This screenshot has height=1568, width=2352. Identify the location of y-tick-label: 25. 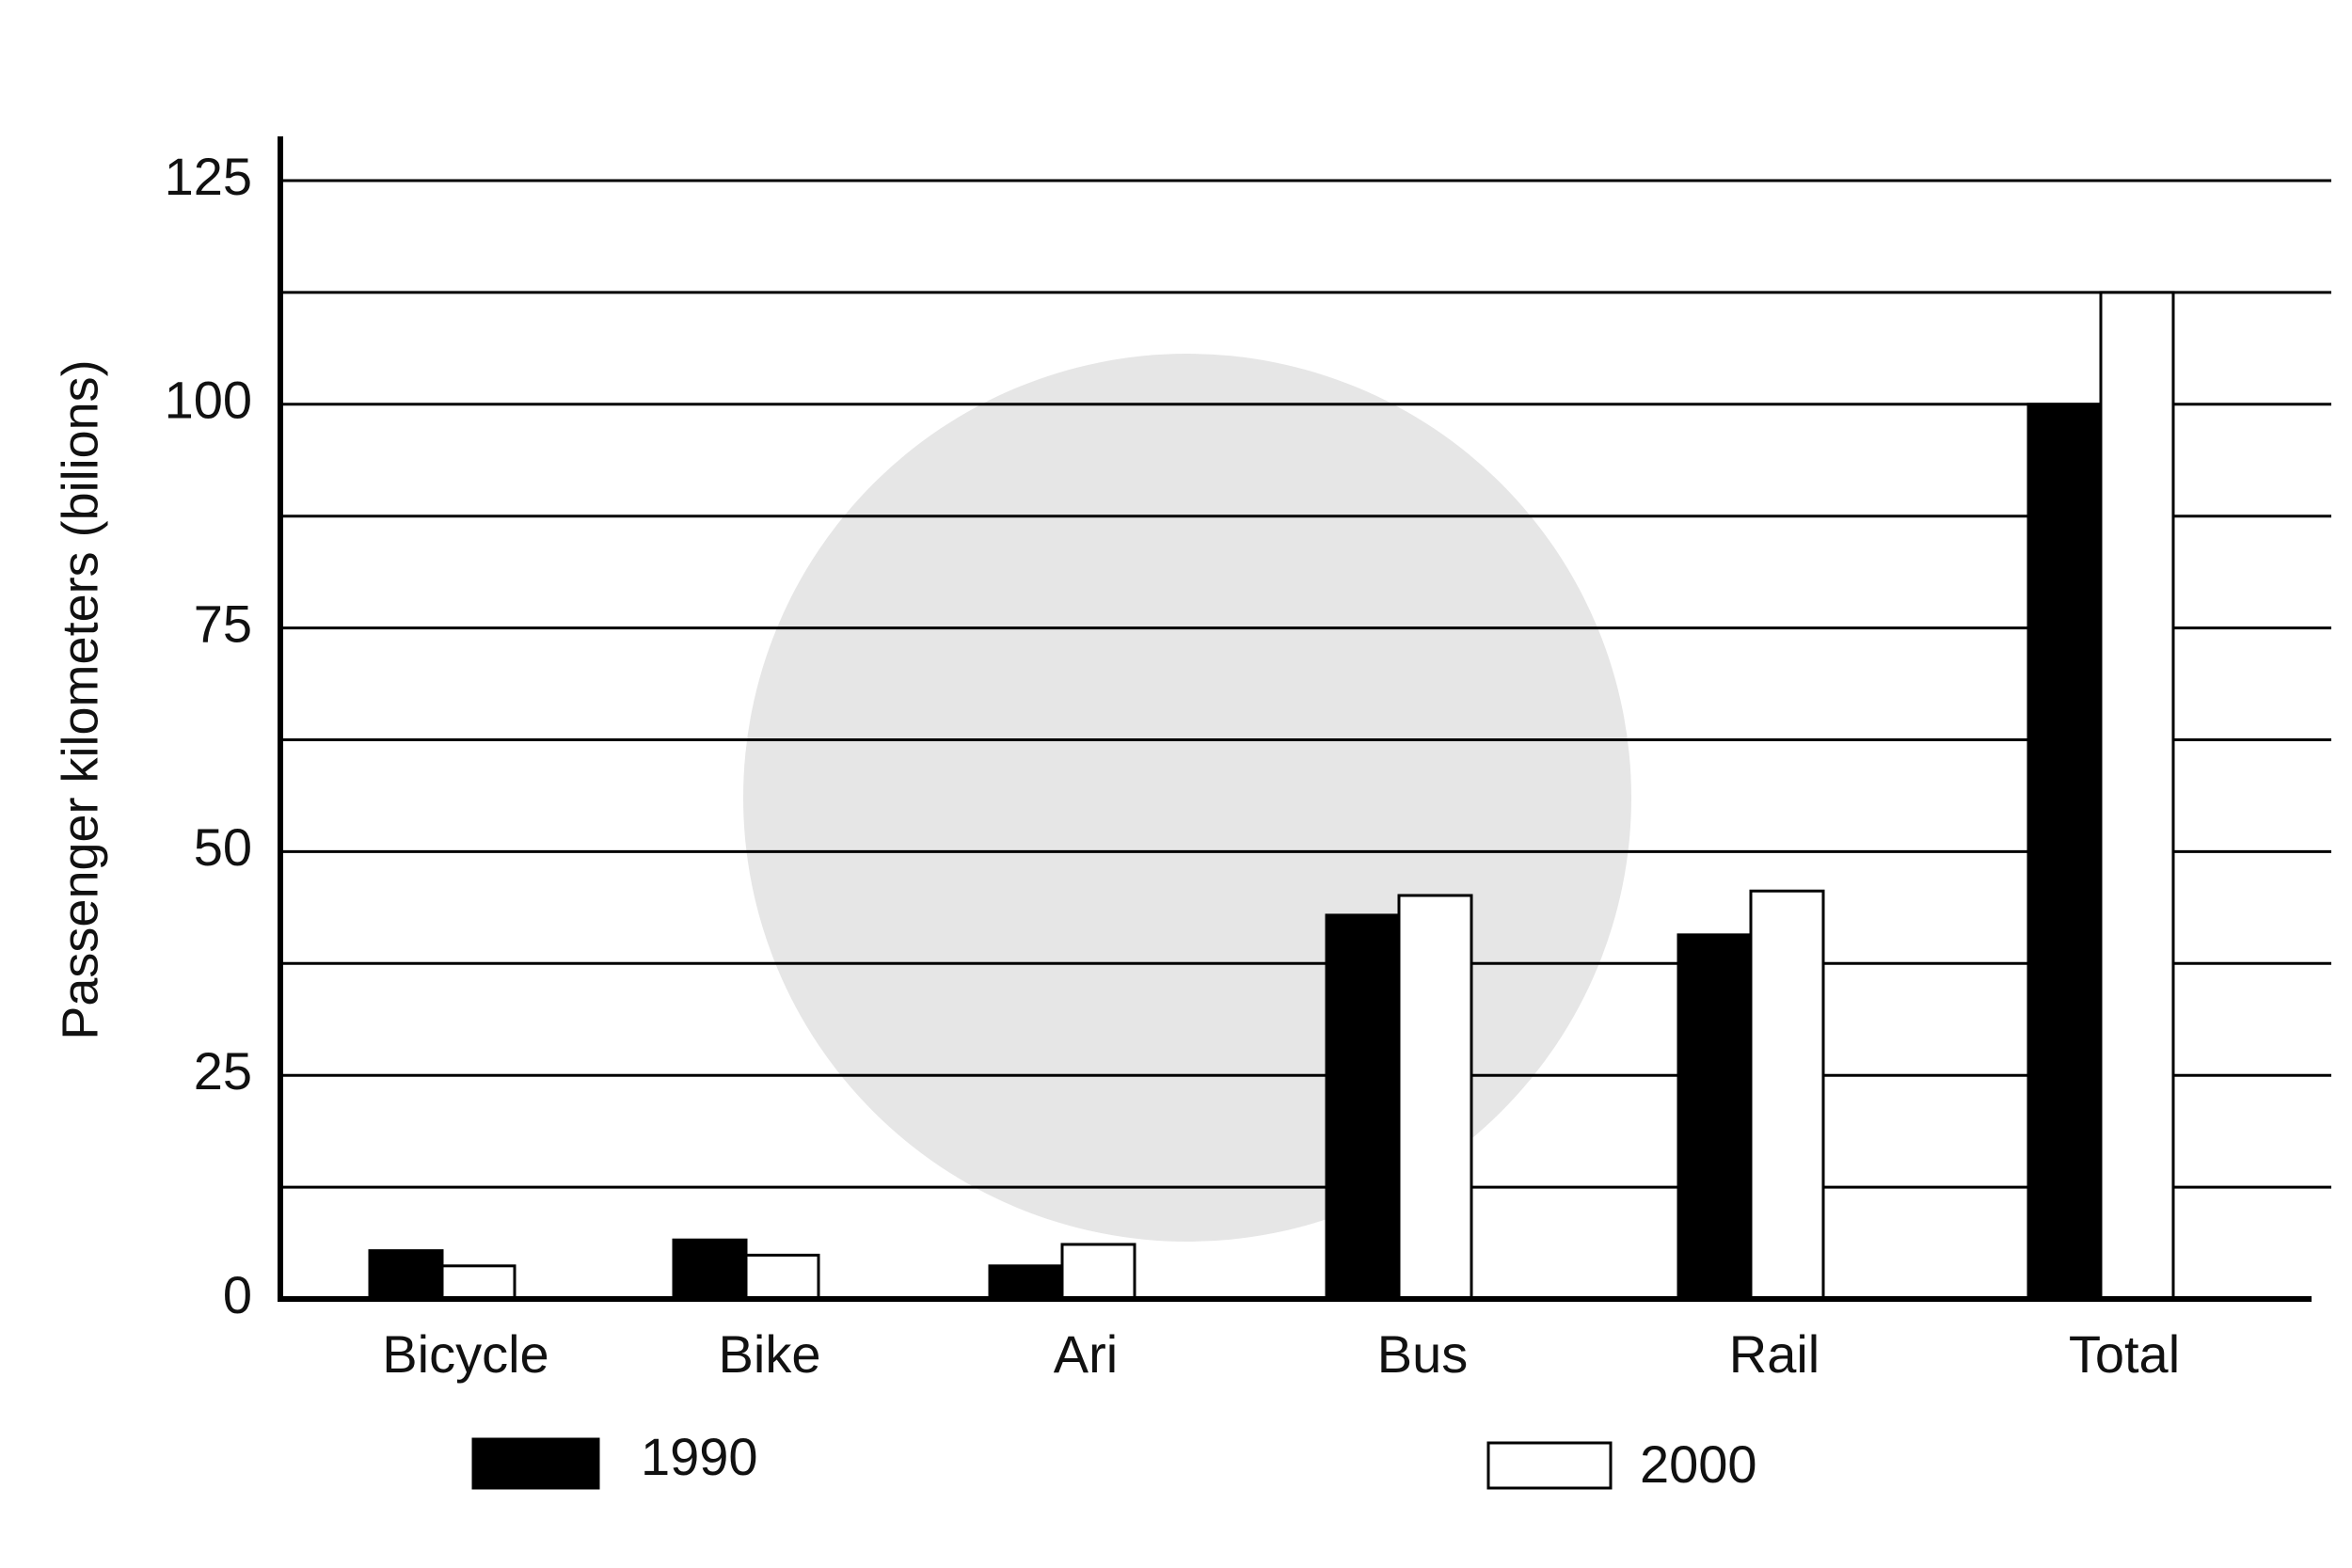
(223, 1071).